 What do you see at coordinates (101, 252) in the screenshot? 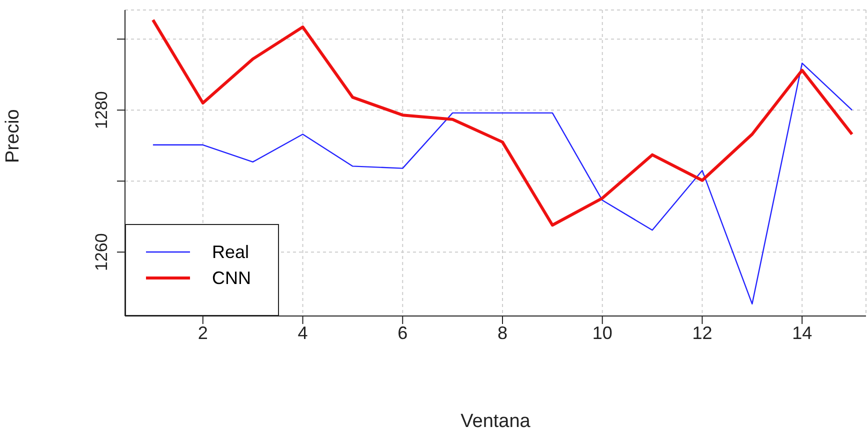
I see `y-tick-label: 1260` at bounding box center [101, 252].